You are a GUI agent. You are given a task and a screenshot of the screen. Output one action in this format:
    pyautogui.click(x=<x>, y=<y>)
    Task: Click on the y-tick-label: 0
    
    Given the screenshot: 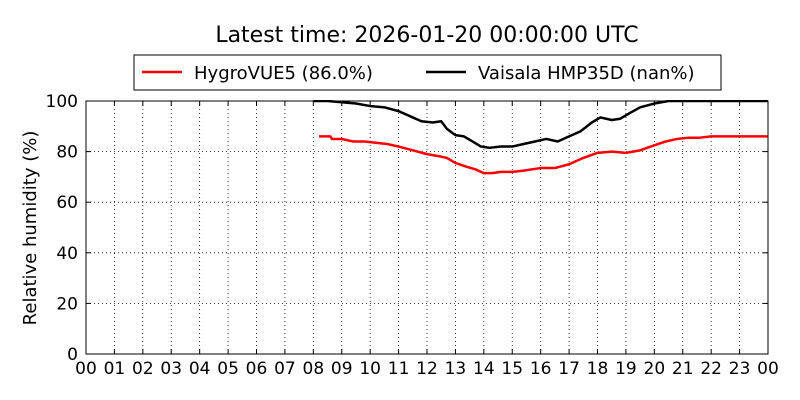 What is the action you would take?
    pyautogui.click(x=72, y=355)
    